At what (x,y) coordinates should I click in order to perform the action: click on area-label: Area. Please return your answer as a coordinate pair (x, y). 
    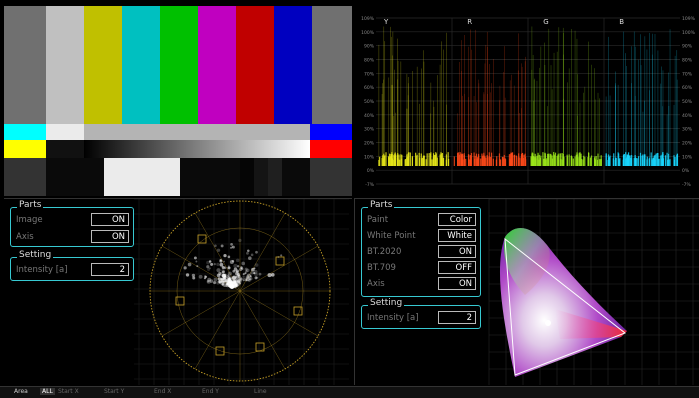
    Looking at the image, I should click on (21, 391).